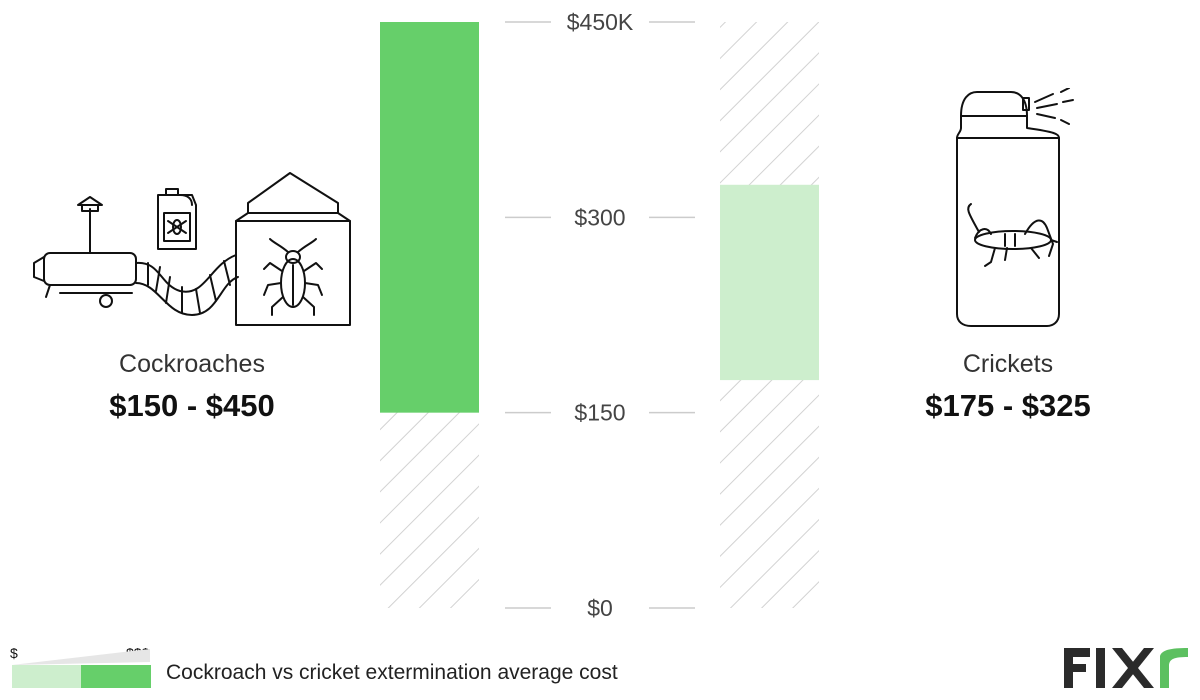  Describe the element at coordinates (769, 282) in the screenshot. I see `range-bar-crickets` at that location.